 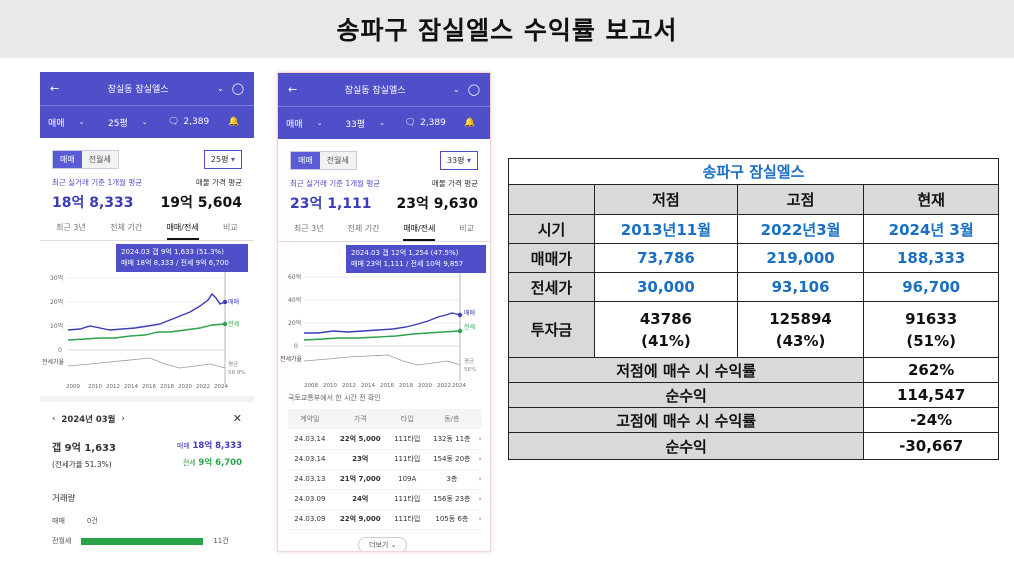 What do you see at coordinates (294, 300) in the screenshot?
I see `y-tick: 40억` at bounding box center [294, 300].